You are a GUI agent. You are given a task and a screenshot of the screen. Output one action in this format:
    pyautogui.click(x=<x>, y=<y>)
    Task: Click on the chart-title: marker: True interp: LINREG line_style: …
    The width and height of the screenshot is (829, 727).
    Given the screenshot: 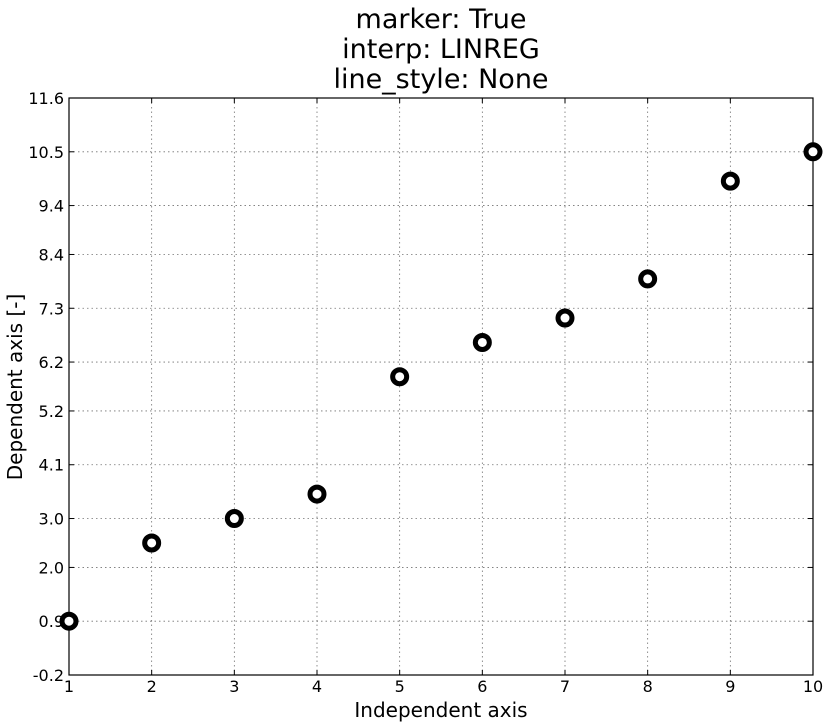 What is the action you would take?
    pyautogui.click(x=440, y=49)
    